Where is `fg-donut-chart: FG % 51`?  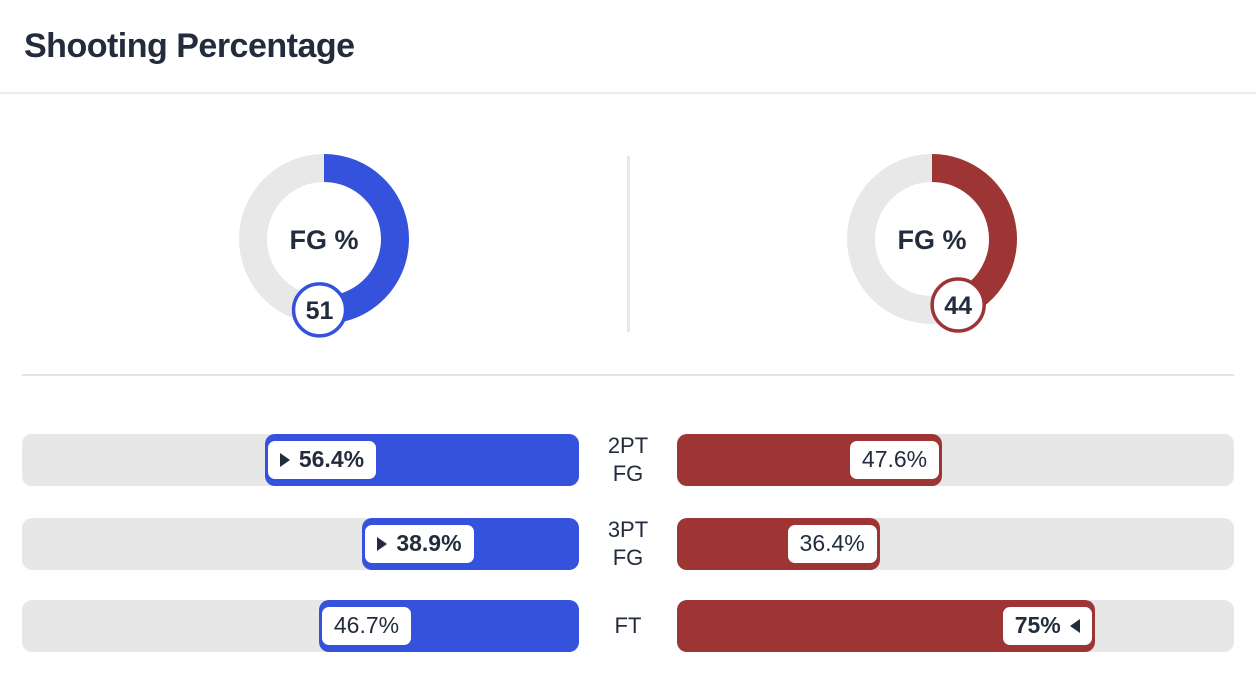 fg-donut-chart: FG % 51 is located at coordinates (324, 245).